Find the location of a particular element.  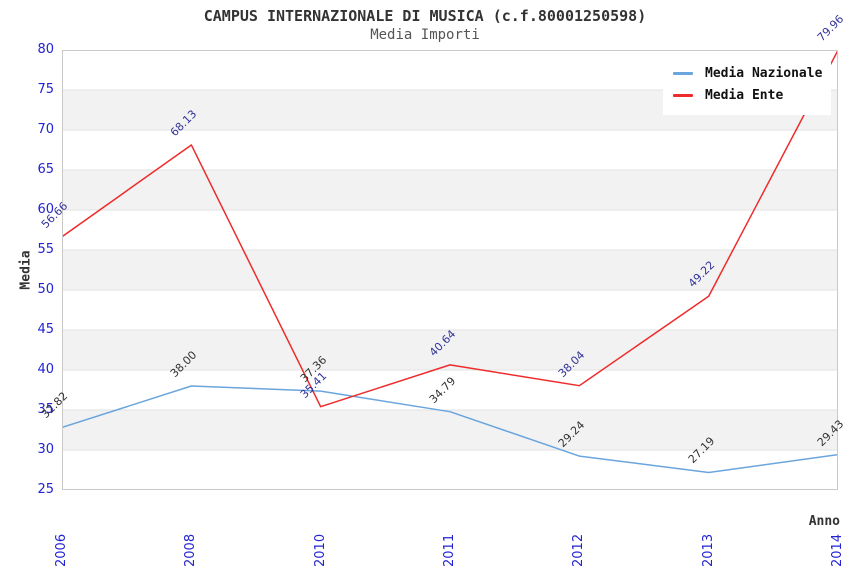

y-axis-tick-labels: 25 30 35 40 45 50 55 60 65 70 75 80 is located at coordinates (27, 269).